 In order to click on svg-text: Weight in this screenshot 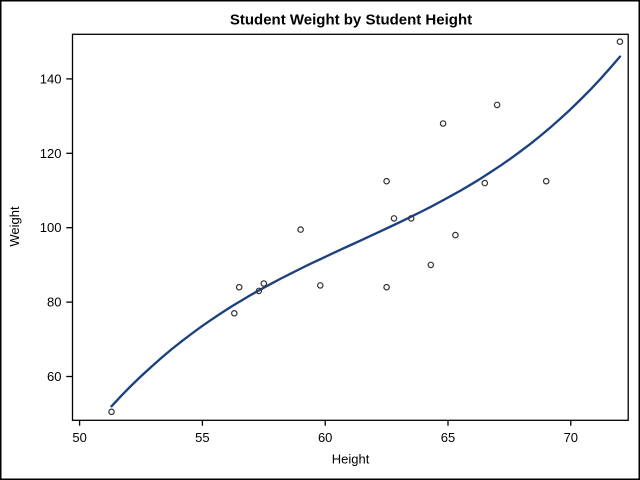, I will do `click(14, 226)`.